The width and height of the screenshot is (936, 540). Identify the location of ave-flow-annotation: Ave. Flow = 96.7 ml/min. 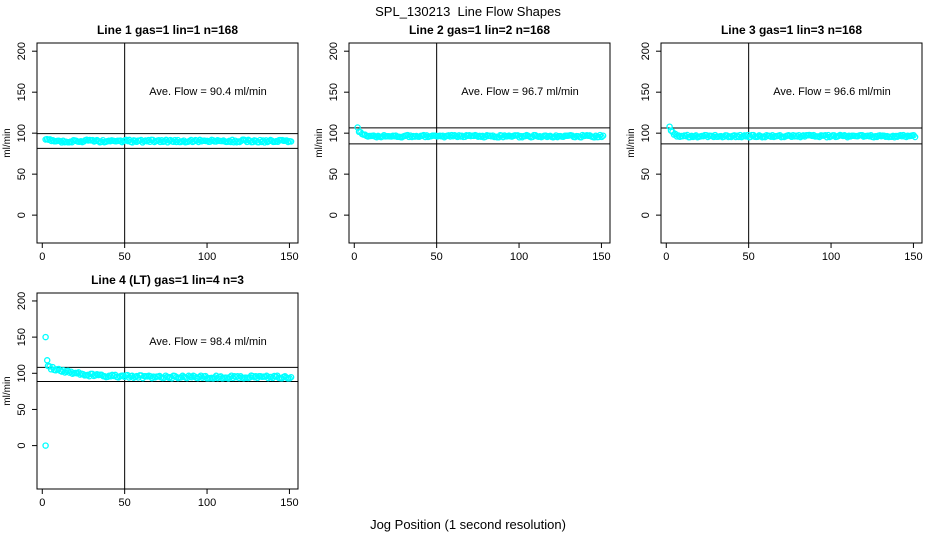
(519, 92).